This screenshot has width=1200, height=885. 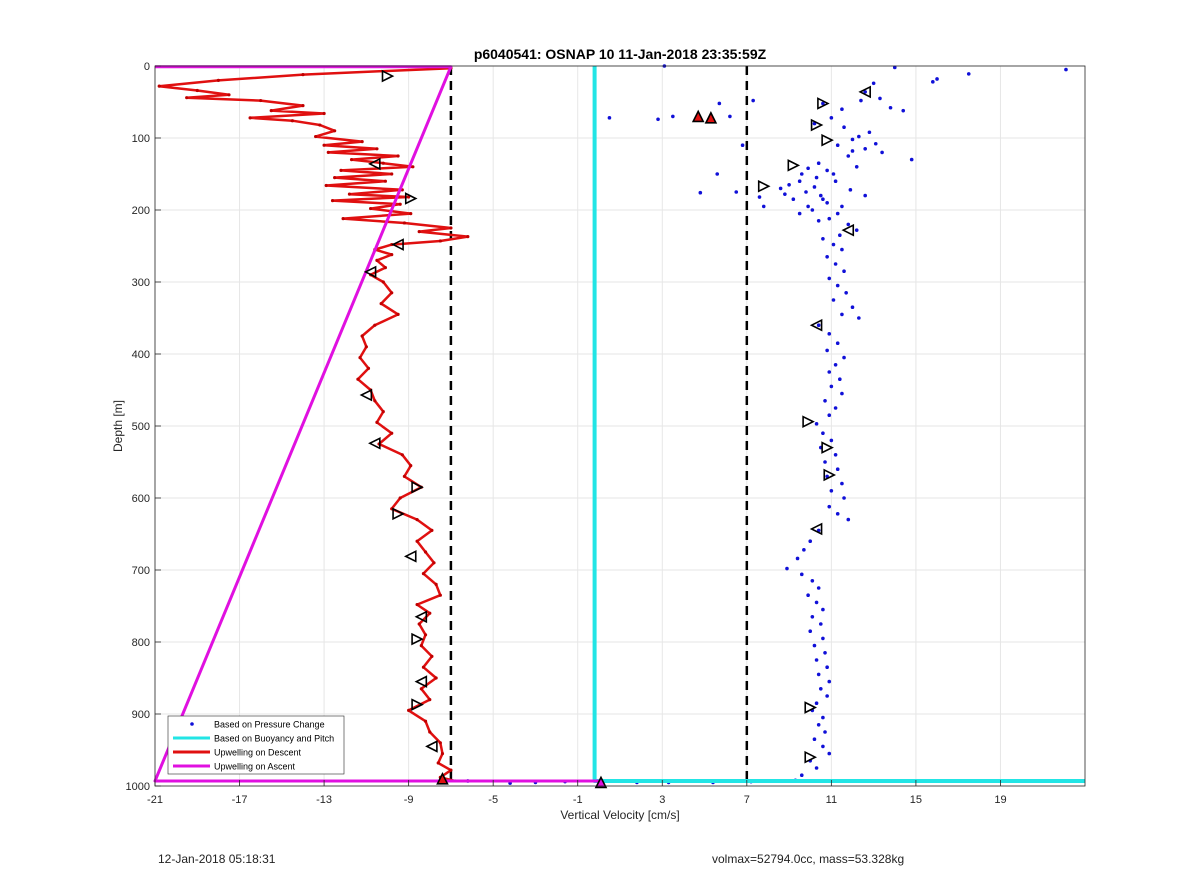 What do you see at coordinates (240, 800) in the screenshot?
I see `x-tick-label: -17` at bounding box center [240, 800].